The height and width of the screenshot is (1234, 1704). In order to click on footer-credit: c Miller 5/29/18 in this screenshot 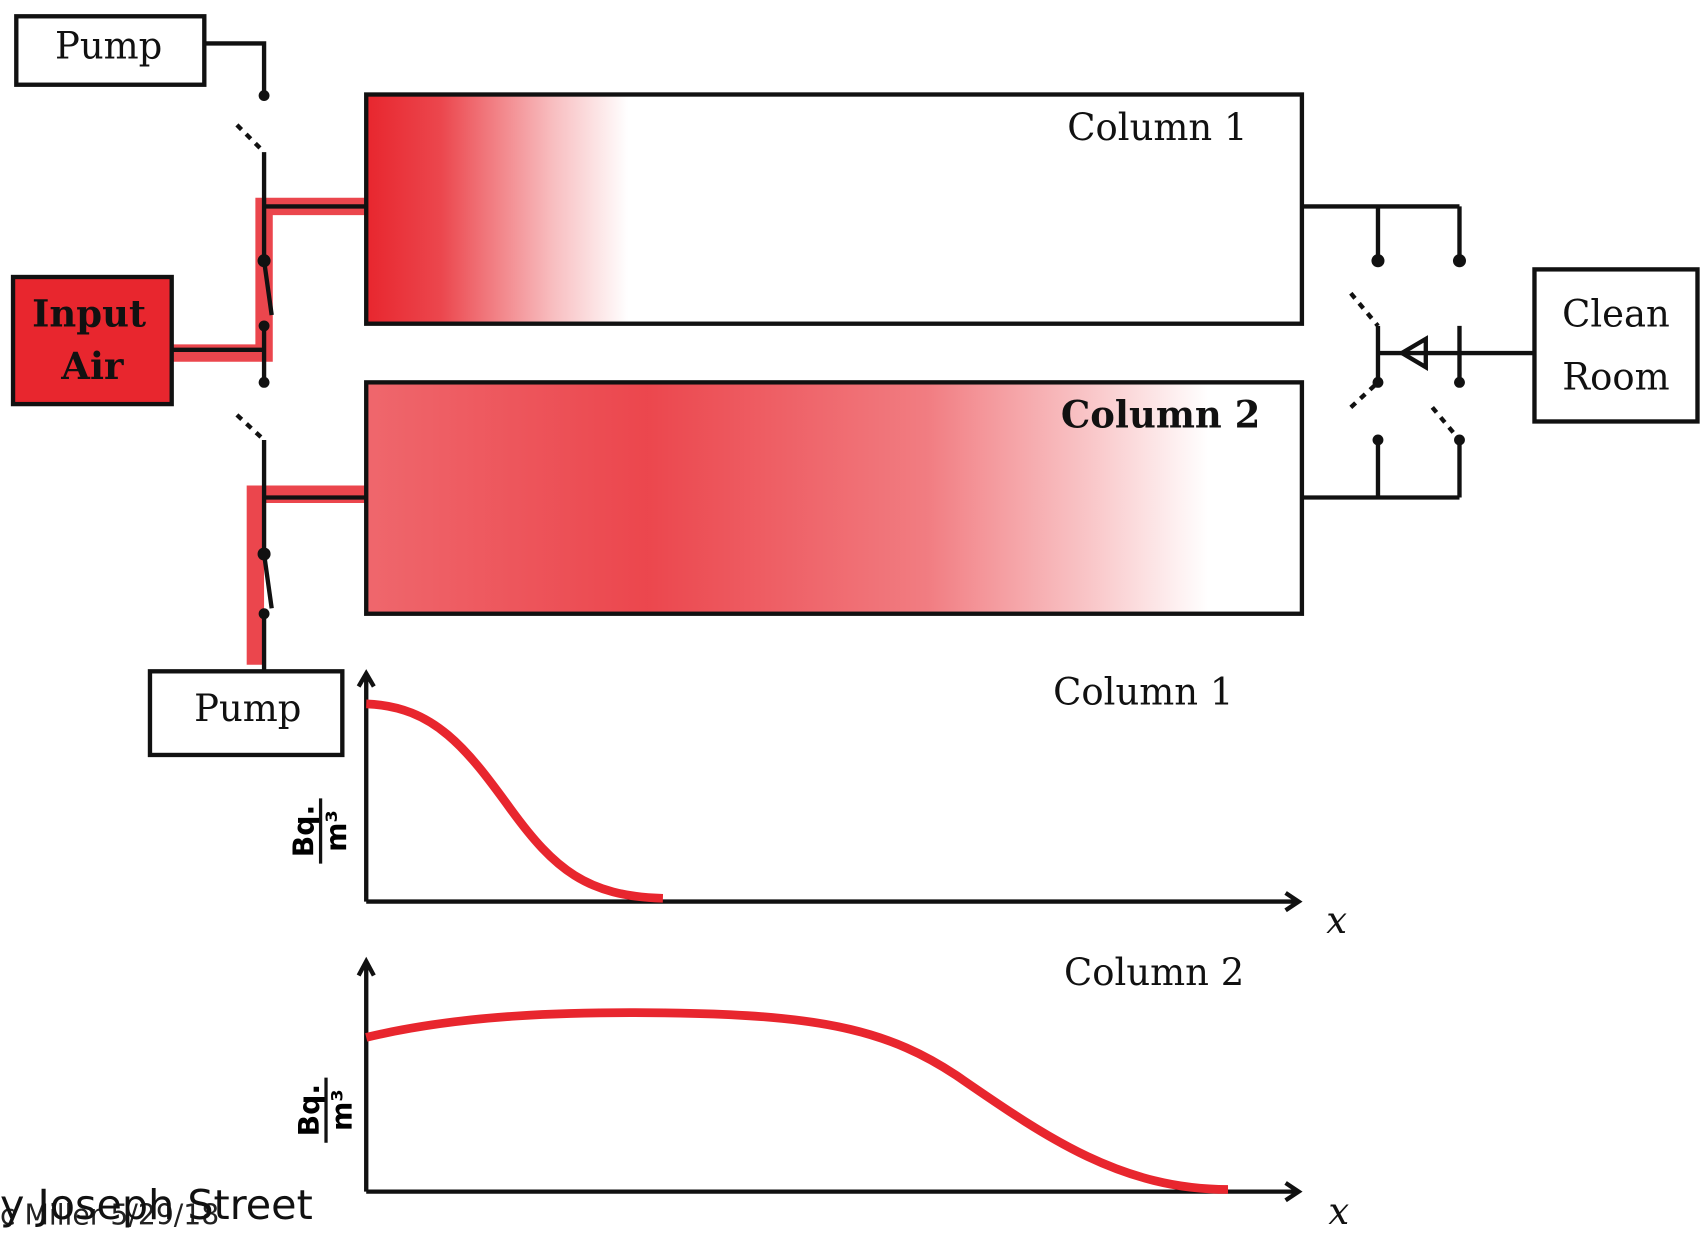, I will do `click(109, 1215)`.